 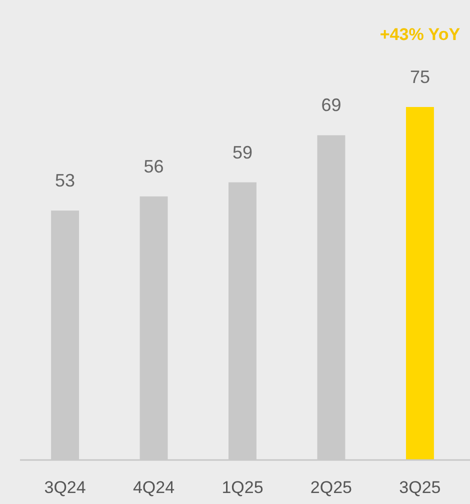 What do you see at coordinates (331, 105) in the screenshot?
I see `data-label: 69` at bounding box center [331, 105].